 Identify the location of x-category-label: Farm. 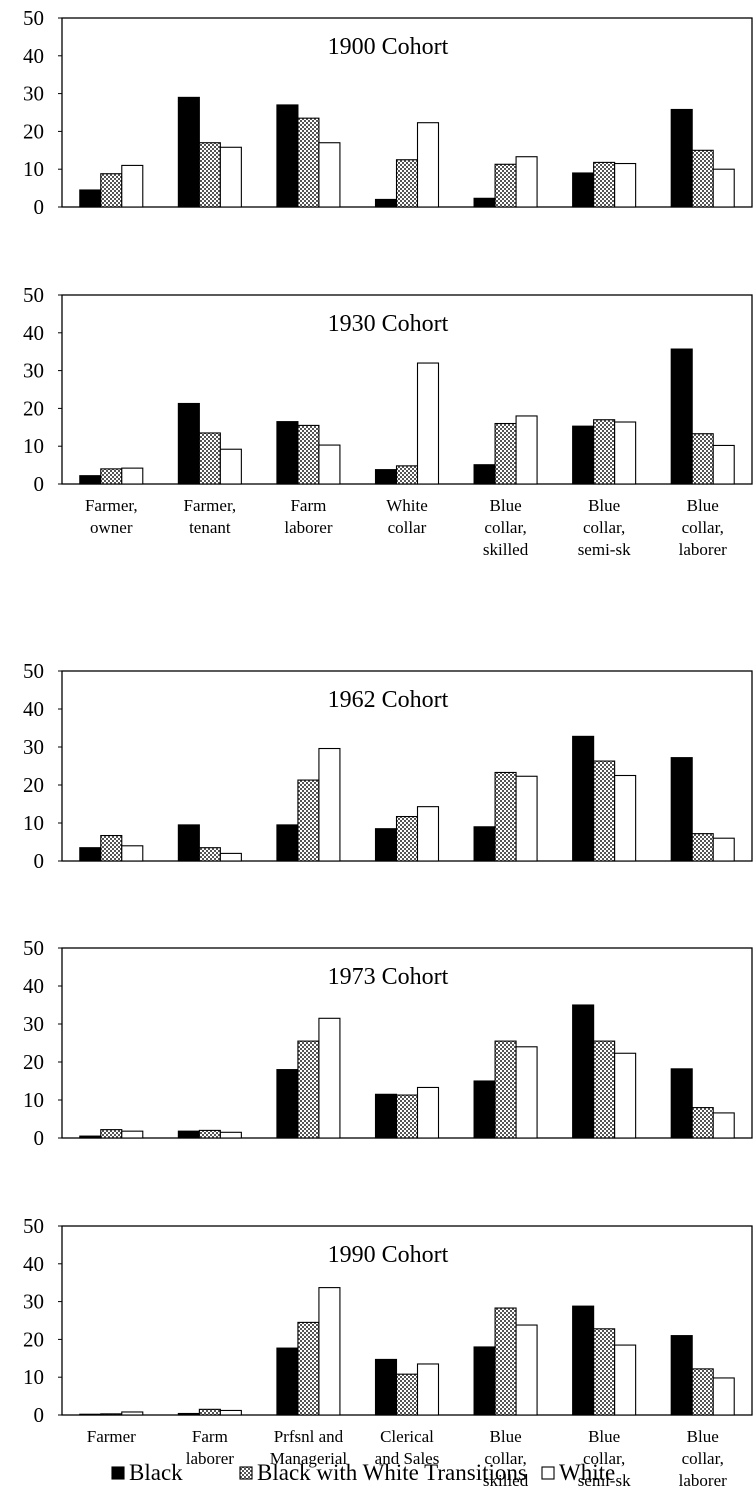
(308, 505).